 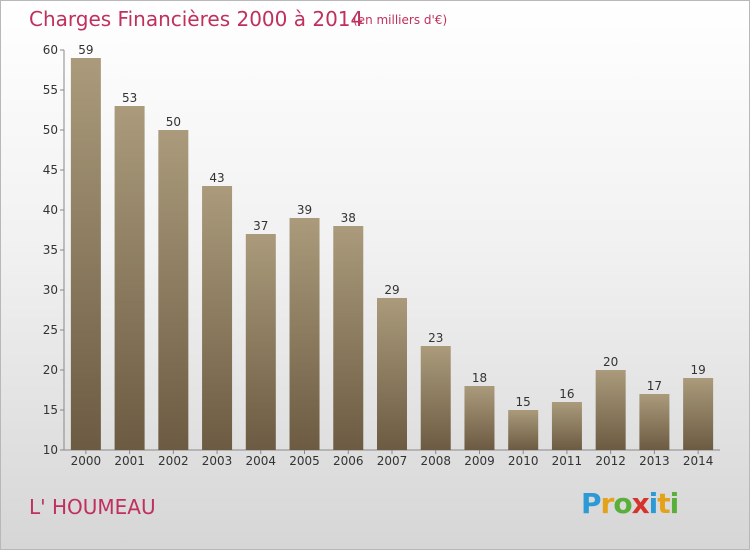 What do you see at coordinates (391, 290) in the screenshot?
I see `value-label-2007: 29` at bounding box center [391, 290].